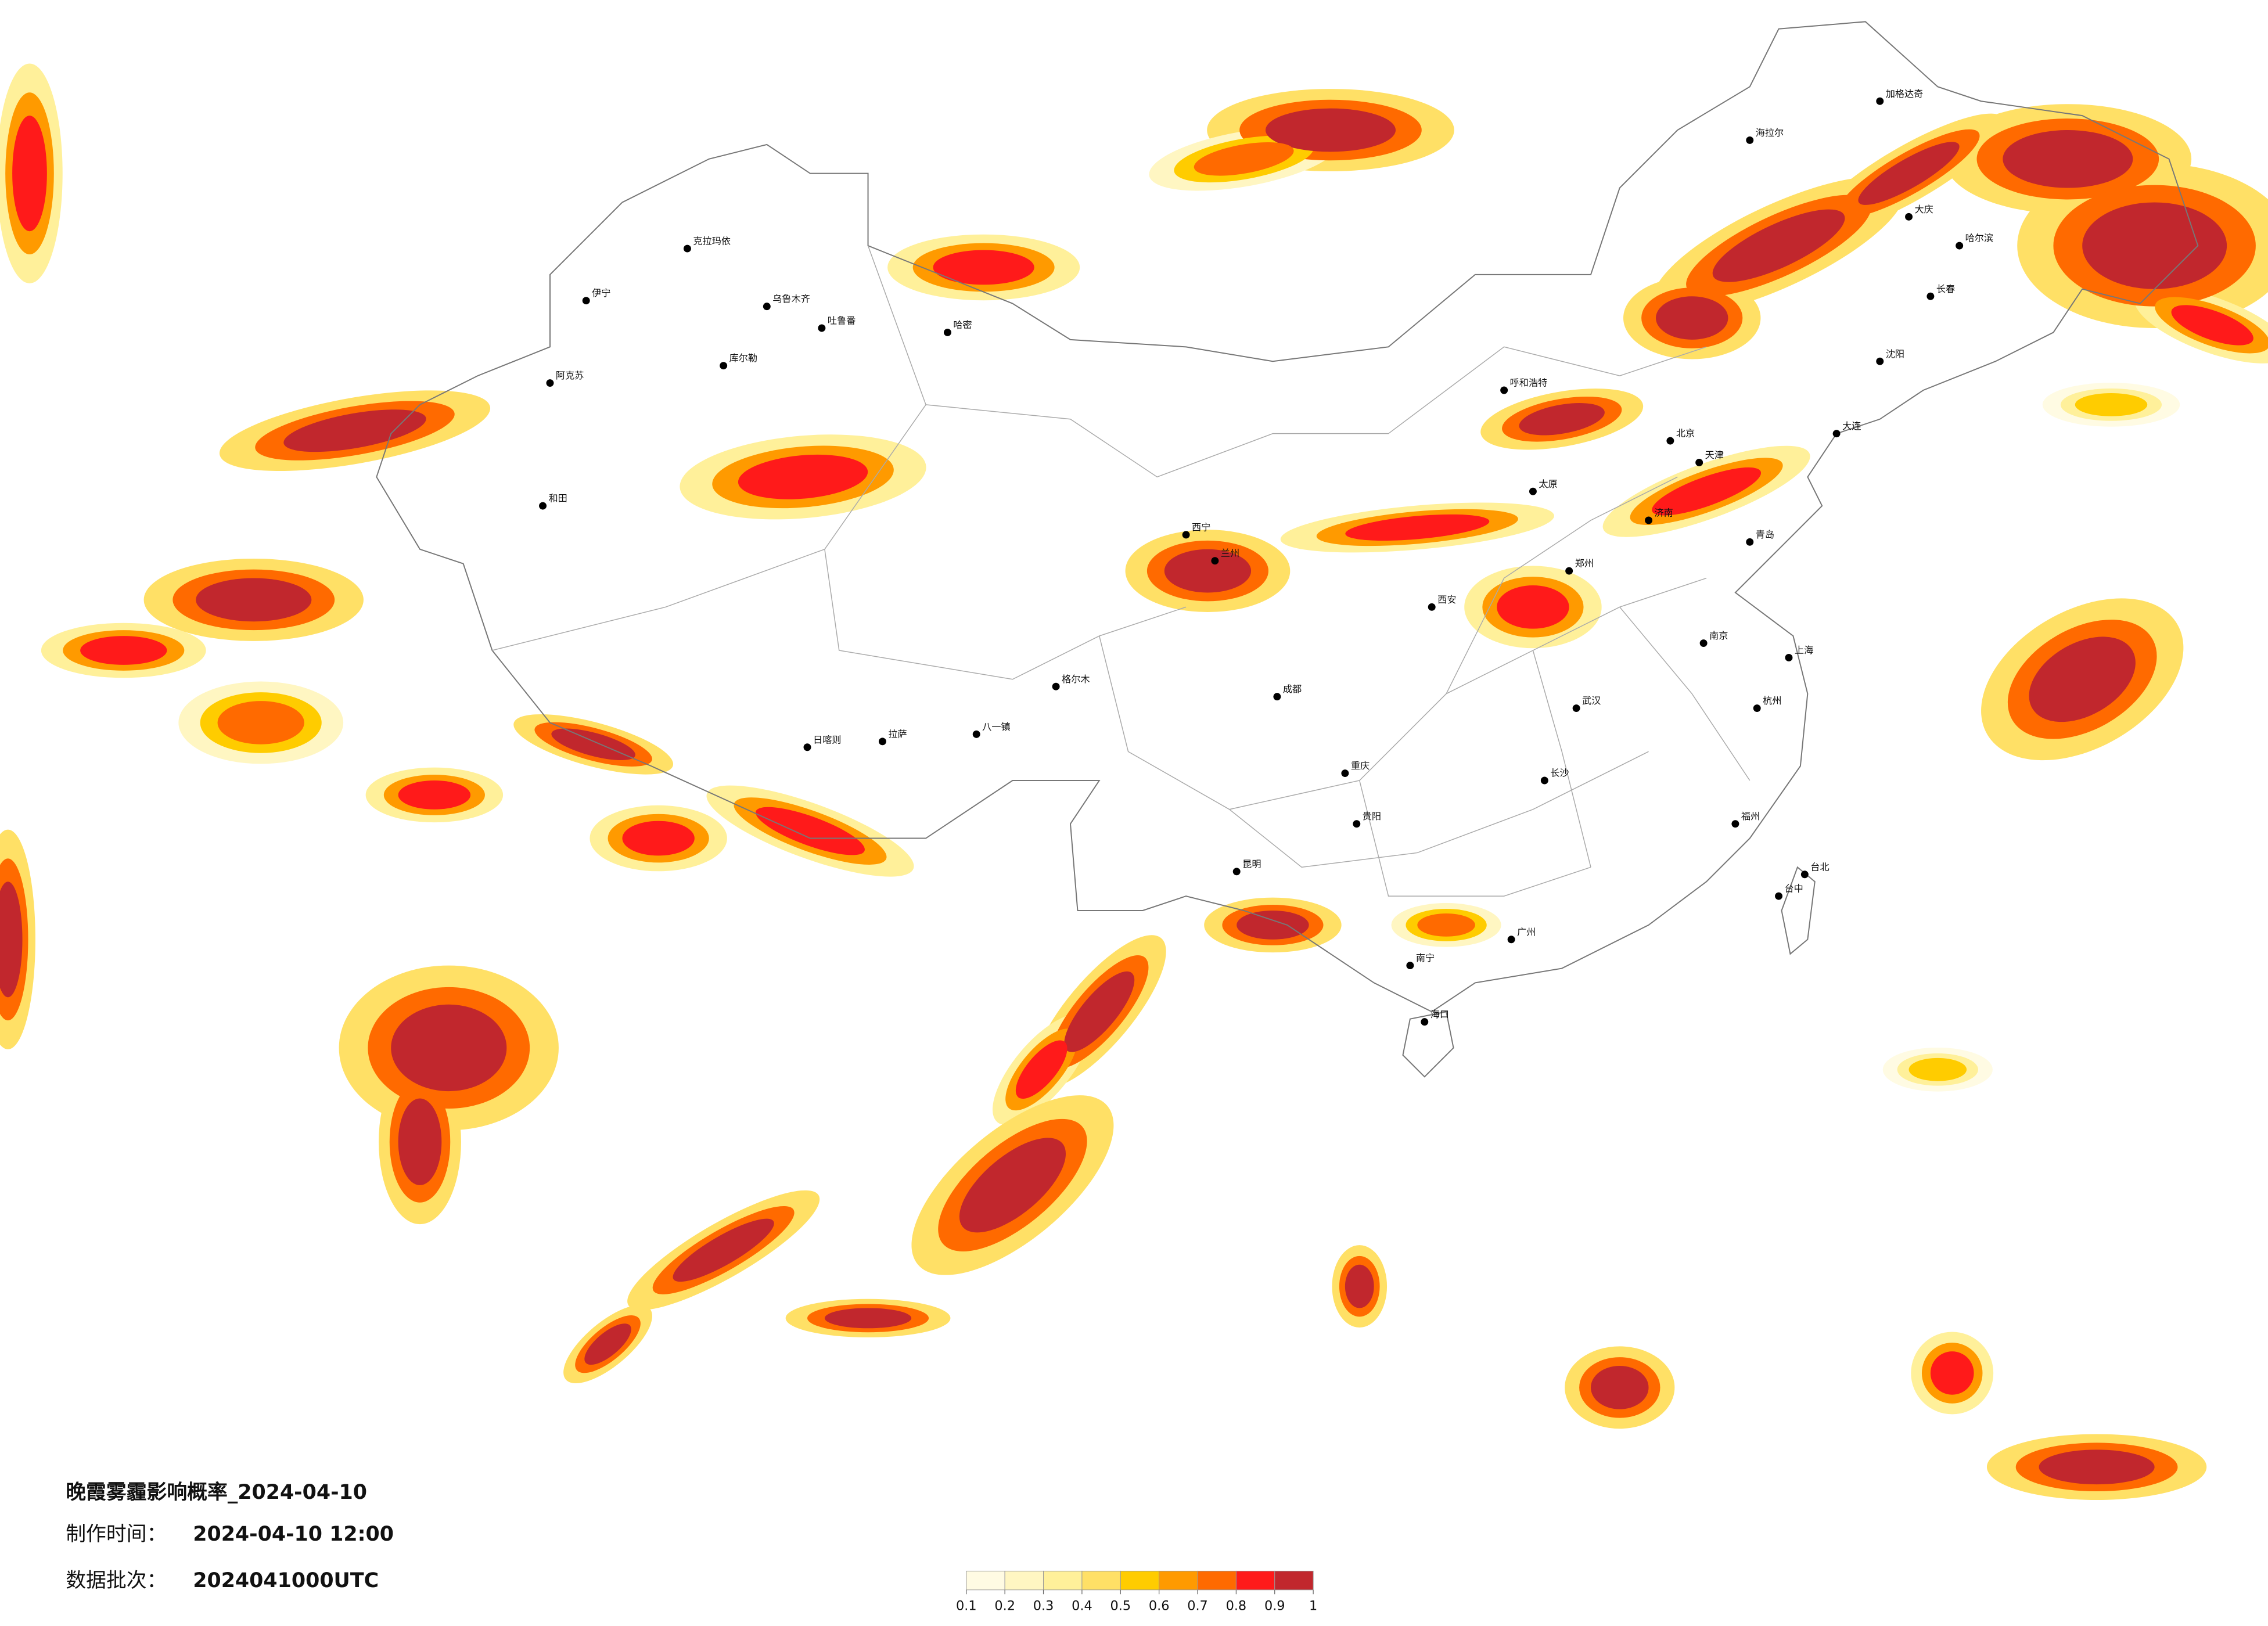 This screenshot has height=1626, width=2268. Describe the element at coordinates (1559, 773) in the screenshot. I see `city-label: 长沙` at that location.